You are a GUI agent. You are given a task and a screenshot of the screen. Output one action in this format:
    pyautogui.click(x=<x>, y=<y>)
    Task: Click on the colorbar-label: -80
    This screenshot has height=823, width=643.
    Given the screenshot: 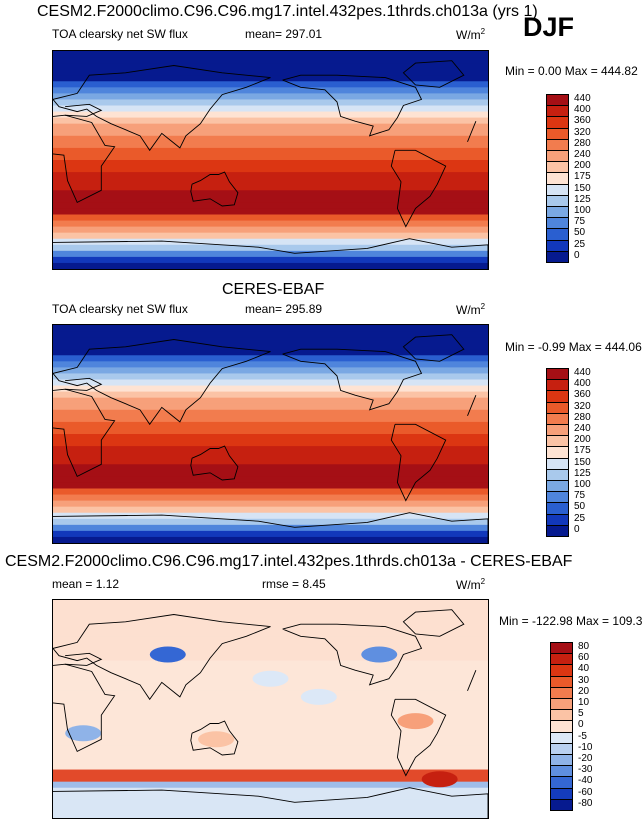 What is the action you would take?
    pyautogui.click(x=585, y=803)
    